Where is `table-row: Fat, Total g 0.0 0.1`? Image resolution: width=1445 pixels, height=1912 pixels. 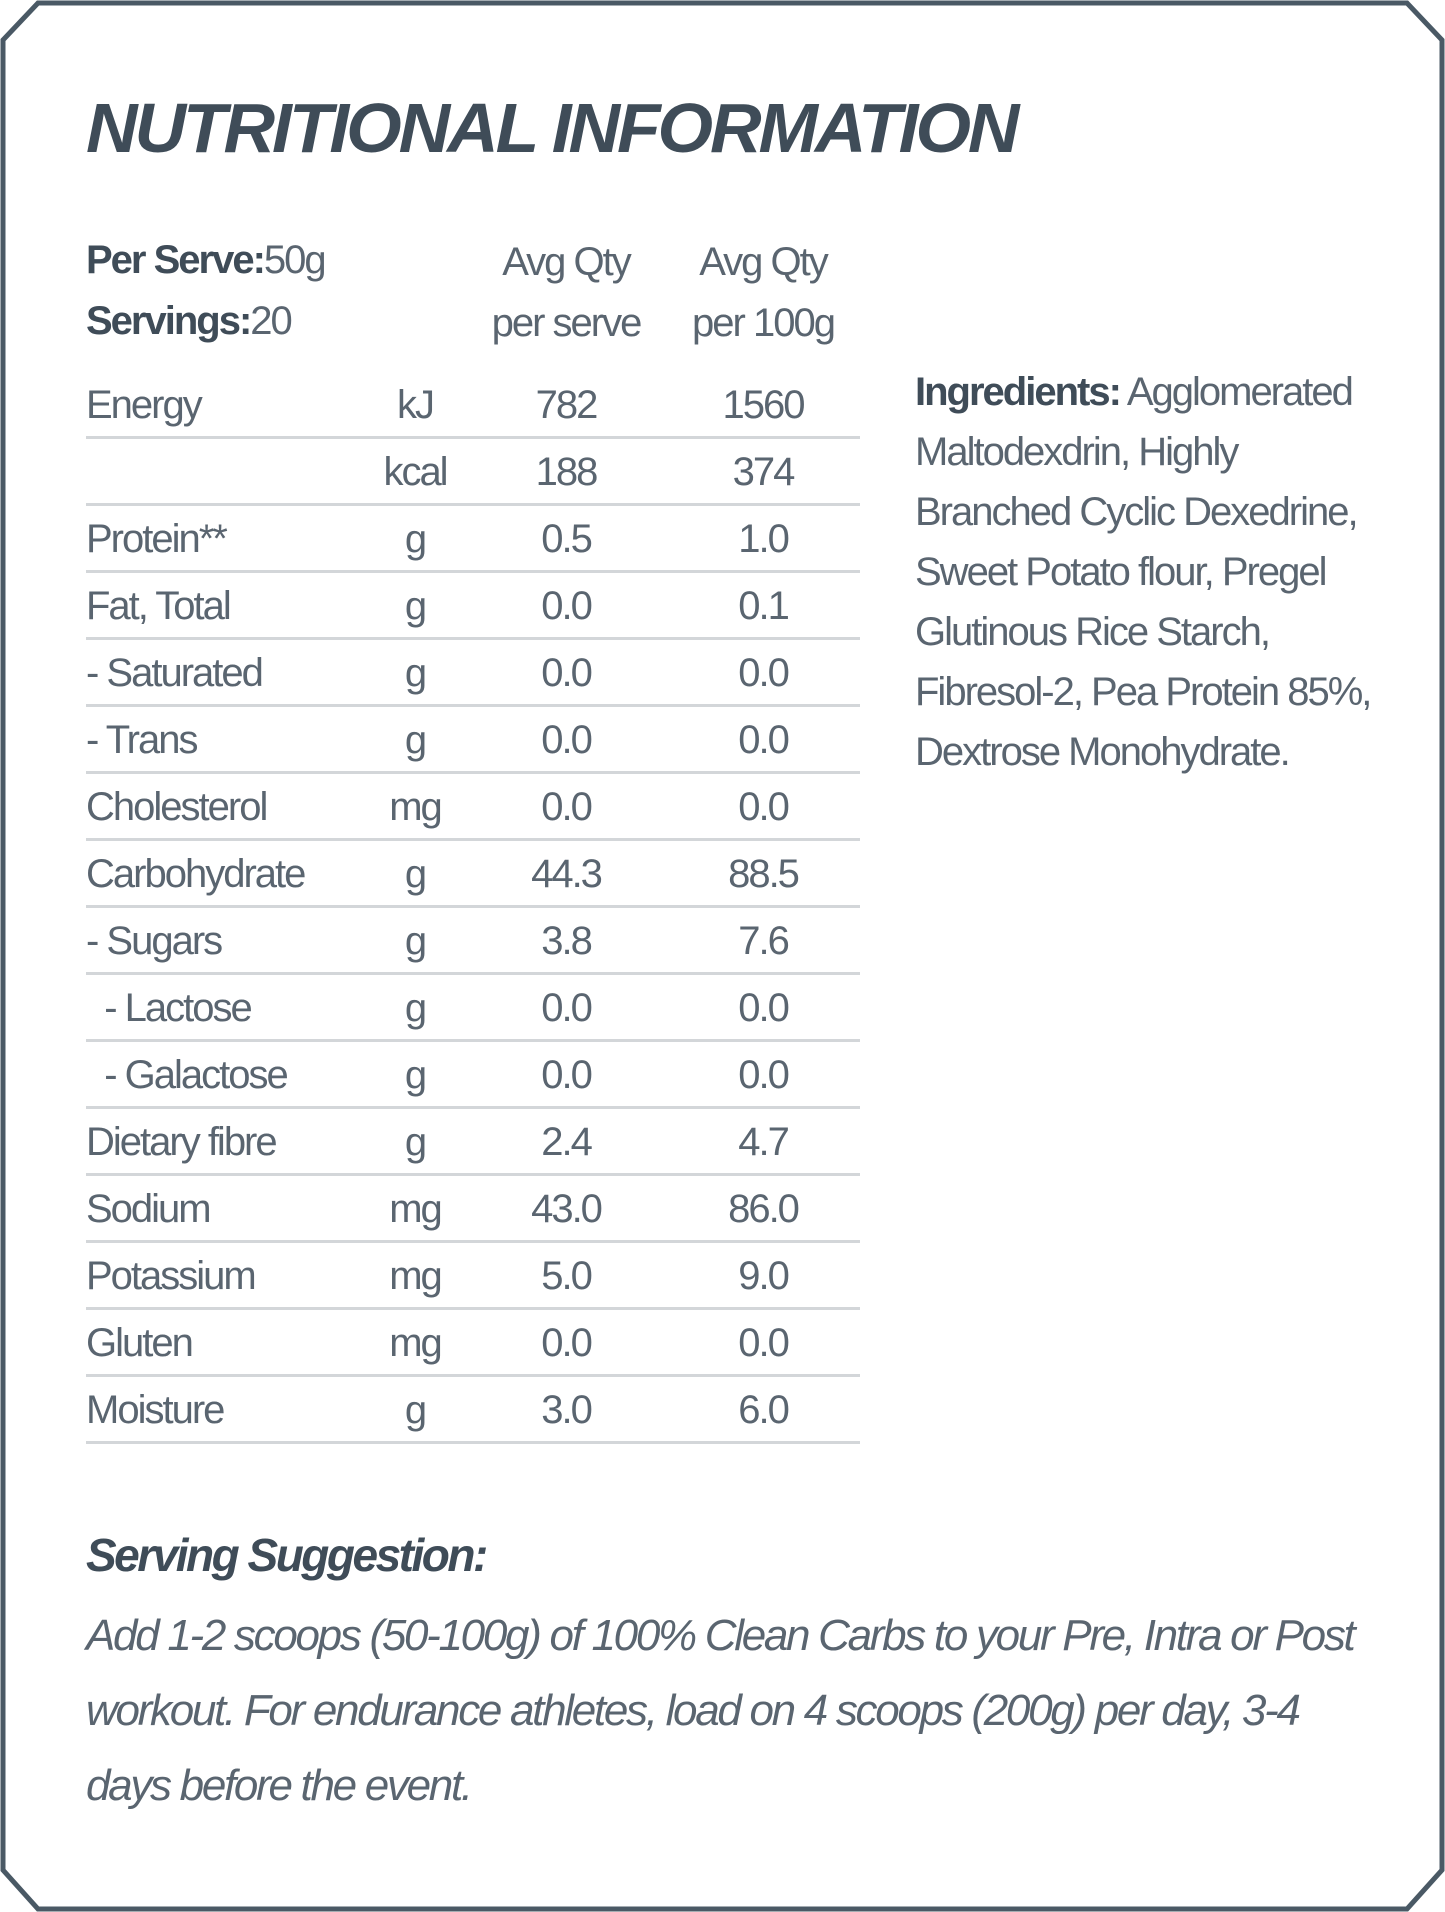 table-row: Fat, Total g 0.0 0.1 is located at coordinates (473, 606).